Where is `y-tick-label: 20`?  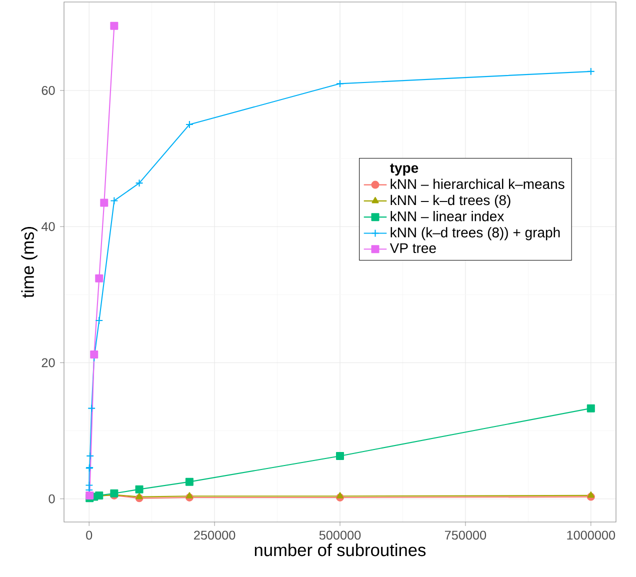
y-tick-label: 20 is located at coordinates (48, 363).